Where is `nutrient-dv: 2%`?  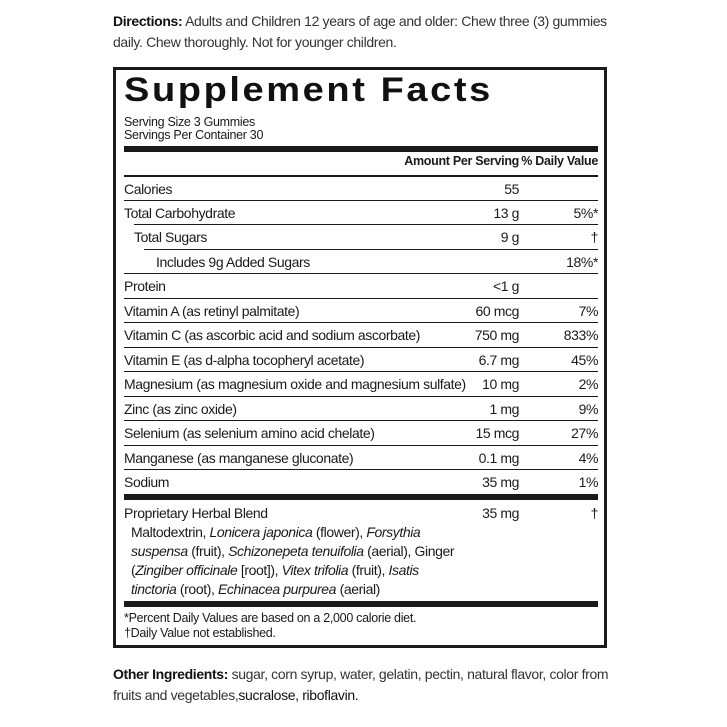 nutrient-dv: 2% is located at coordinates (588, 384).